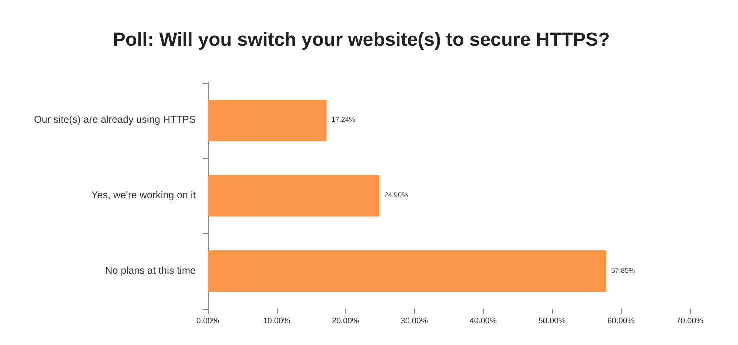  I want to click on x-tick-label: 60.00%, so click(621, 321).